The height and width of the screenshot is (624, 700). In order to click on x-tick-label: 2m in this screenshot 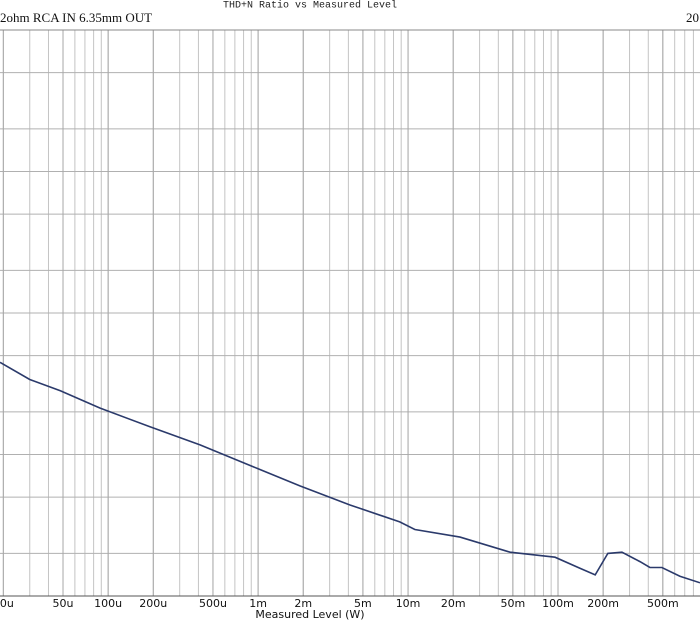, I will do `click(303, 603)`.